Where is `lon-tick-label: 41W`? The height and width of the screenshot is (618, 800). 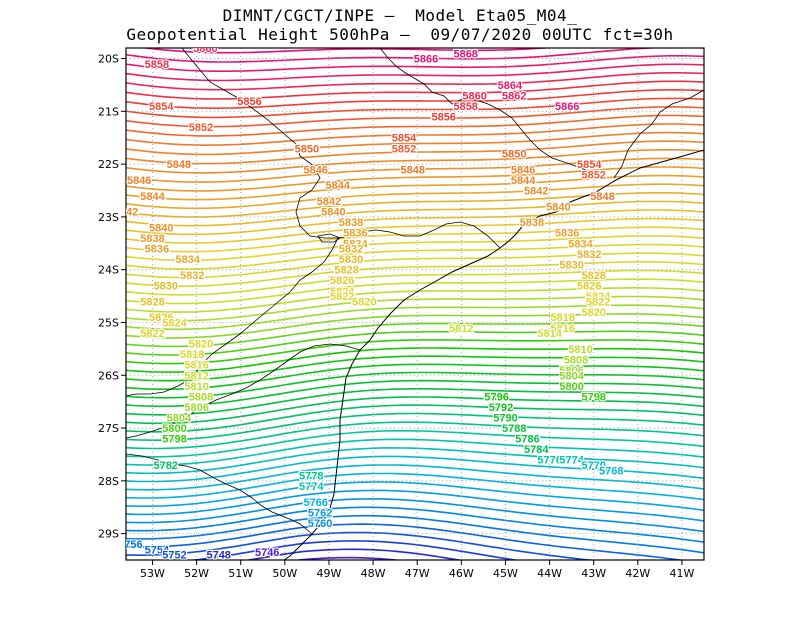
lon-tick-label: 41W is located at coordinates (682, 573).